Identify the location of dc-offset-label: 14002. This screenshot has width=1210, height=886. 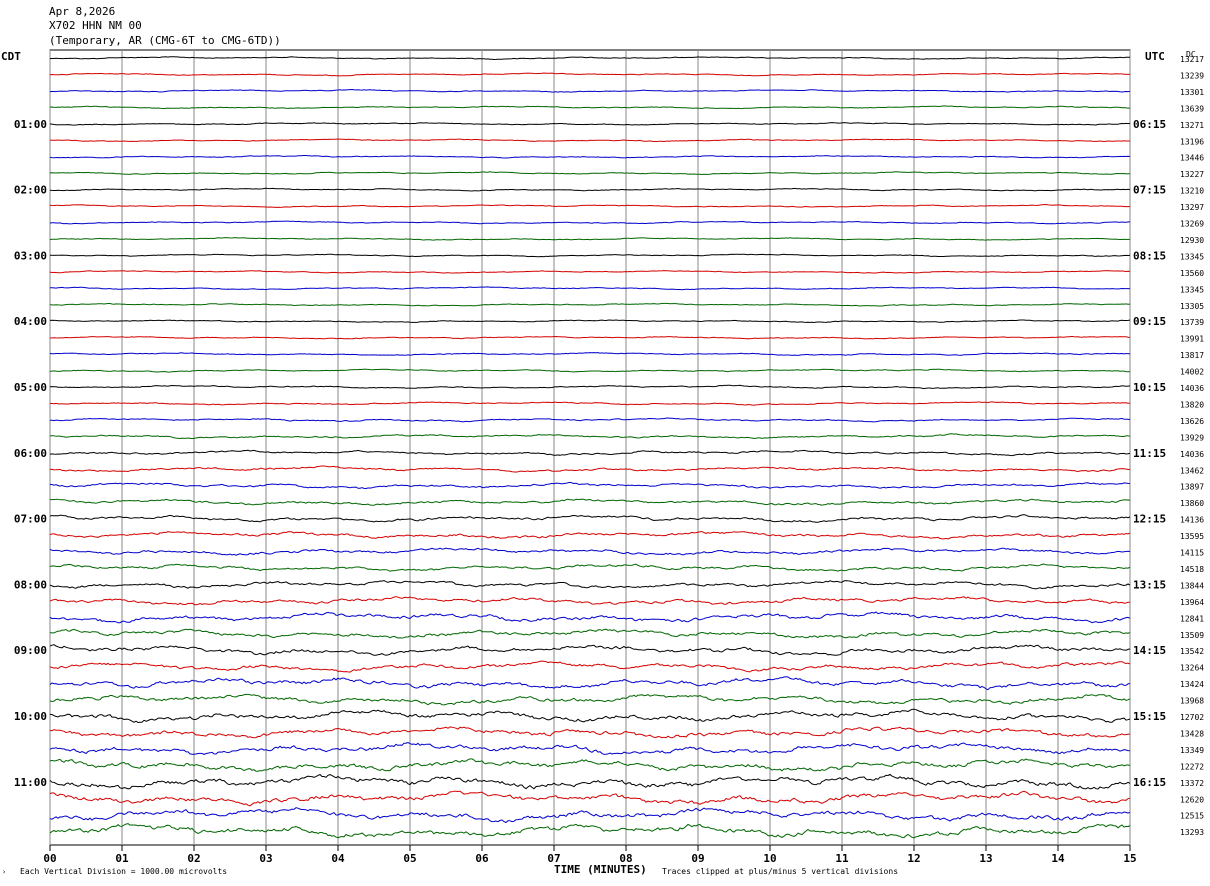
(1192, 372).